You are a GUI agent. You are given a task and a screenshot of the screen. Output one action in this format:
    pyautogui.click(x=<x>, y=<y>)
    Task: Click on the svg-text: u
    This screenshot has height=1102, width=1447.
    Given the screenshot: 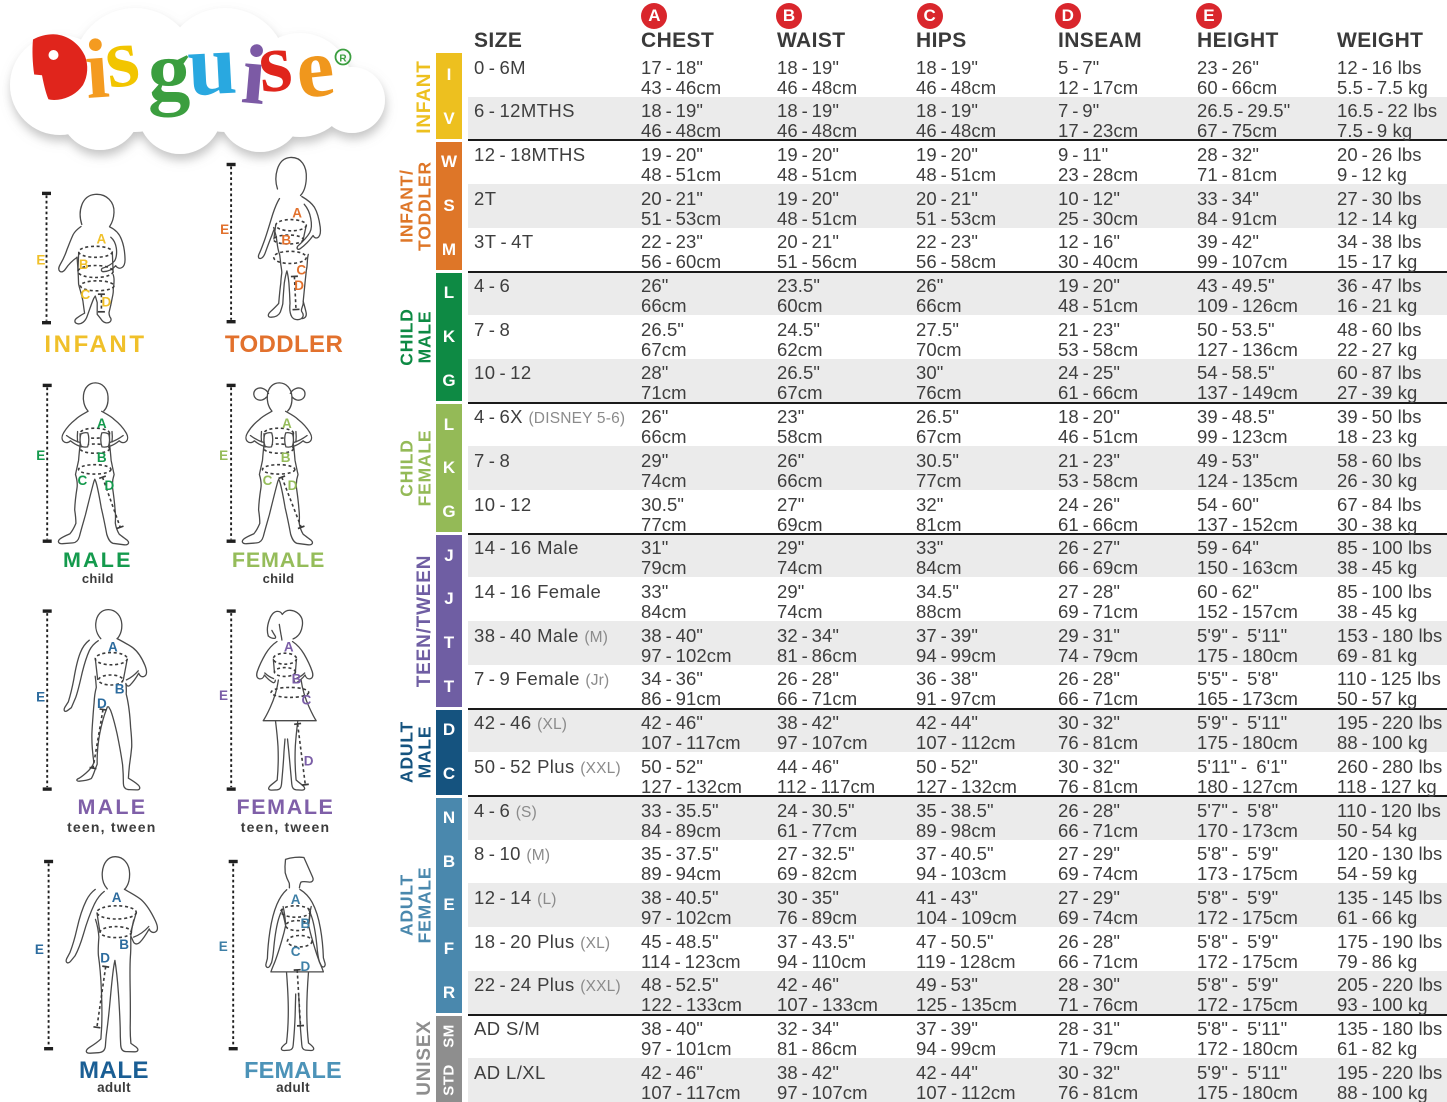 What is the action you would take?
    pyautogui.click(x=212, y=65)
    